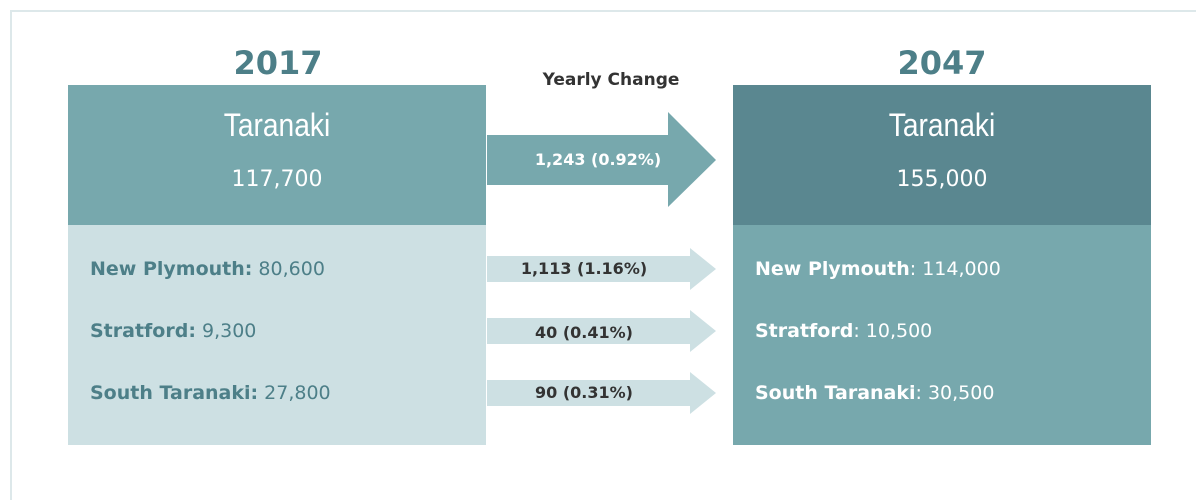 Image resolution: width=1196 pixels, height=500 pixels. I want to click on district: South Taranaki: 27,800, so click(210, 393).